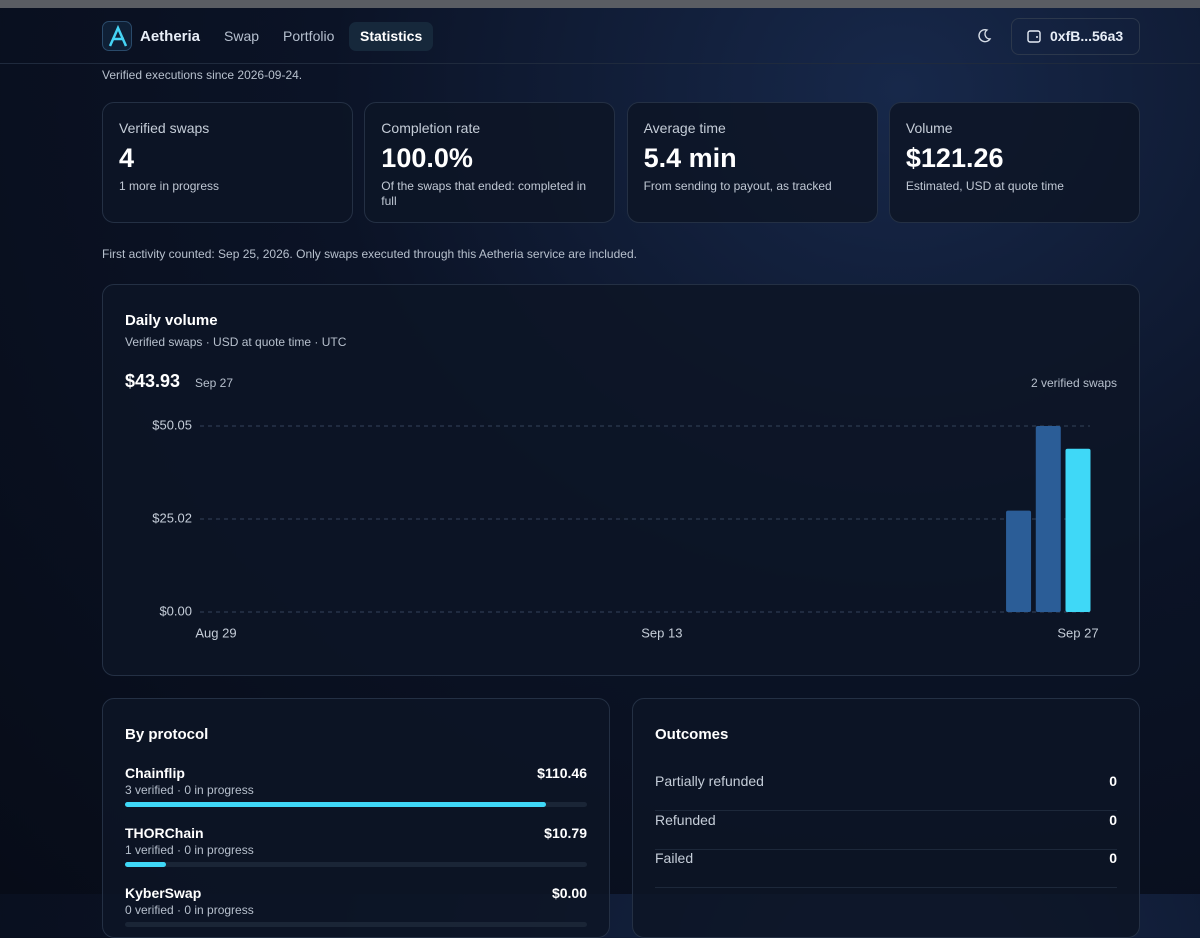 This screenshot has width=1200, height=938. I want to click on outcome-label: Refunded, so click(685, 819).